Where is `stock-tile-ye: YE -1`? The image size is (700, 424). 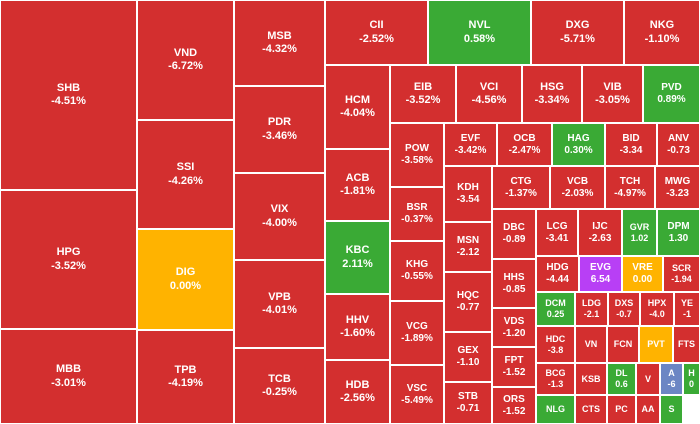 stock-tile-ye: YE -1 is located at coordinates (687, 309).